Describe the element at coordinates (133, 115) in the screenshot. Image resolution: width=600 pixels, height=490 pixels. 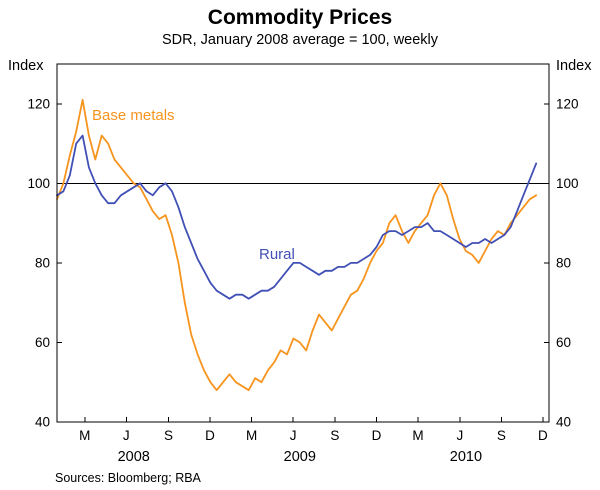
I see `series-label-base-metals: Base metals` at that location.